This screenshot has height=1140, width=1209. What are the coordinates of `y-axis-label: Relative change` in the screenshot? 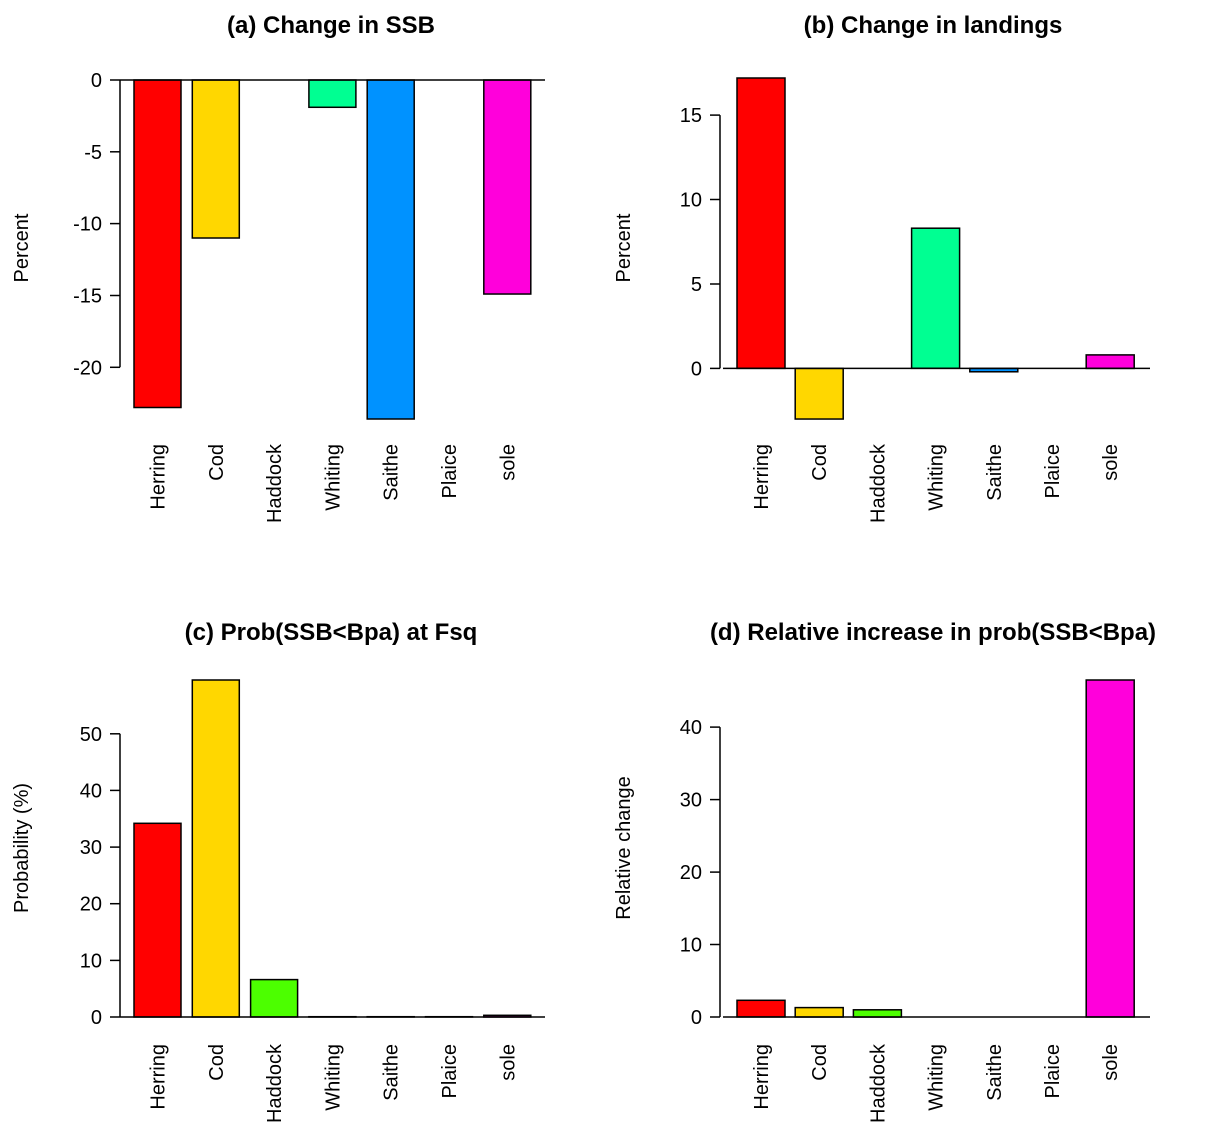 It's located at (624, 847).